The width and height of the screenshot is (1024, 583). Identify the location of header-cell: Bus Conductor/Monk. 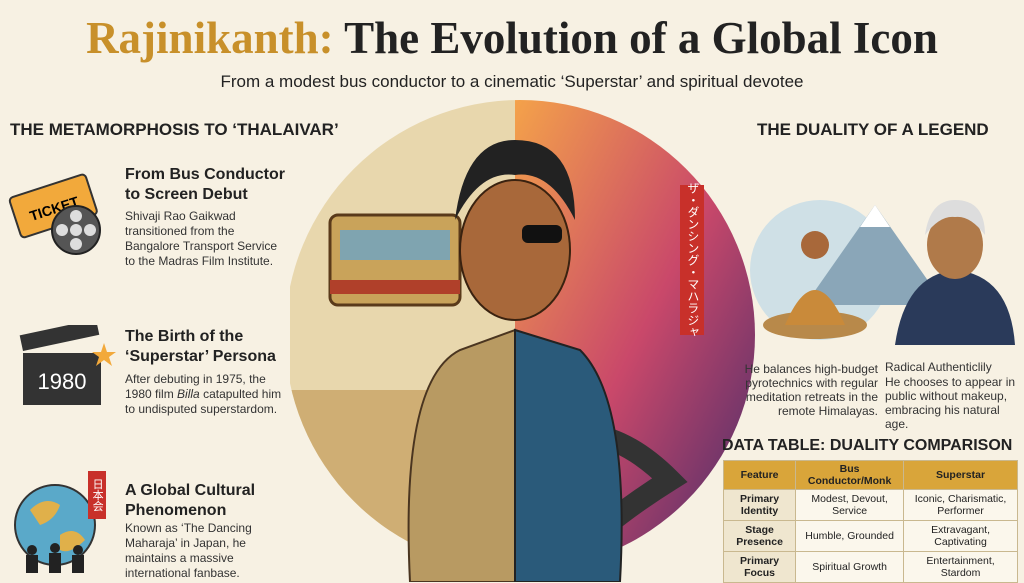
(850, 475).